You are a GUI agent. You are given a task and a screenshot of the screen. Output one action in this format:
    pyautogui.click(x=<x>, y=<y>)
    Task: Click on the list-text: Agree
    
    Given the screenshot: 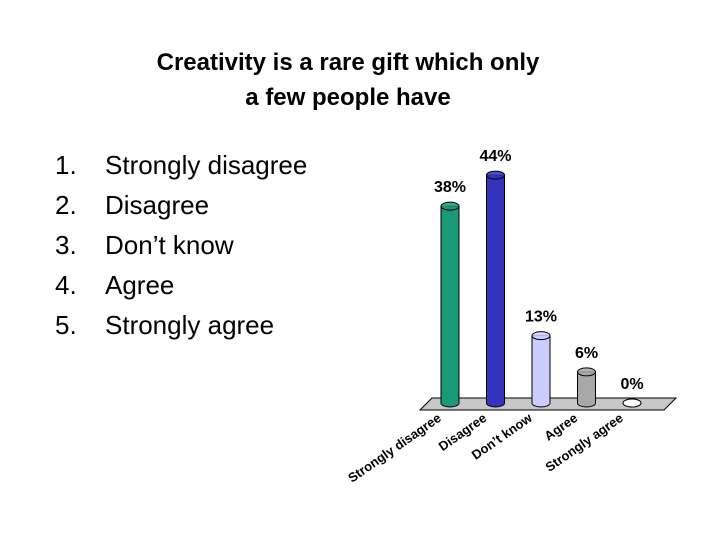 What is the action you would take?
    pyautogui.click(x=140, y=285)
    